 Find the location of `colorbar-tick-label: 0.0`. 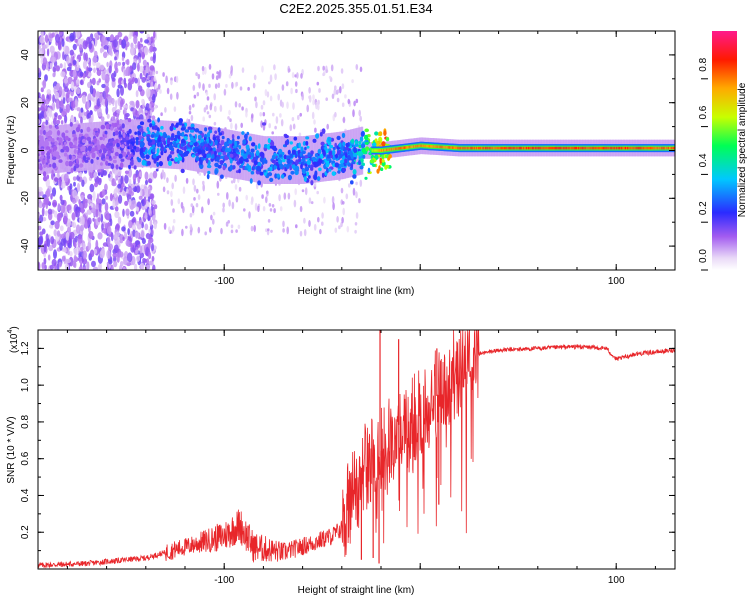

colorbar-tick-label: 0.0 is located at coordinates (703, 256).